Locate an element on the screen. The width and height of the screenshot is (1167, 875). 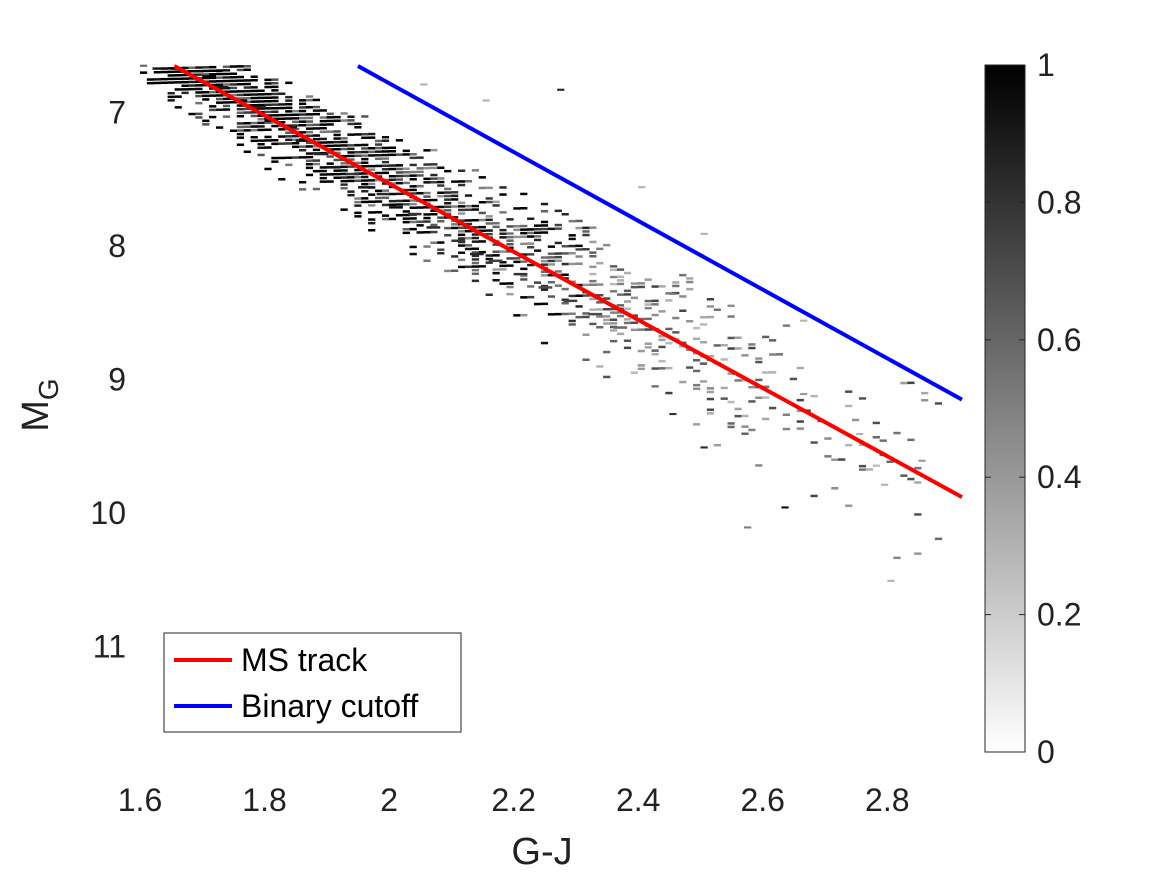
colorbar-tick-label: 1 is located at coordinates (1046, 65).